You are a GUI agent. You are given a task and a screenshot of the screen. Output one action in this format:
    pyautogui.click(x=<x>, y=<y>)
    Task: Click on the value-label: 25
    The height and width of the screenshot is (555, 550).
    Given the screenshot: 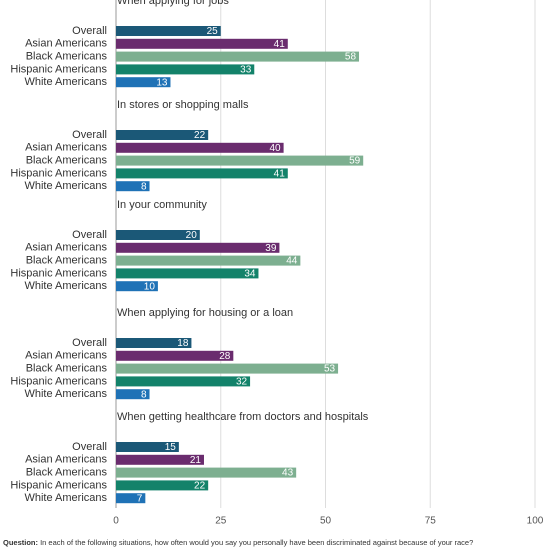 What is the action you would take?
    pyautogui.click(x=213, y=31)
    